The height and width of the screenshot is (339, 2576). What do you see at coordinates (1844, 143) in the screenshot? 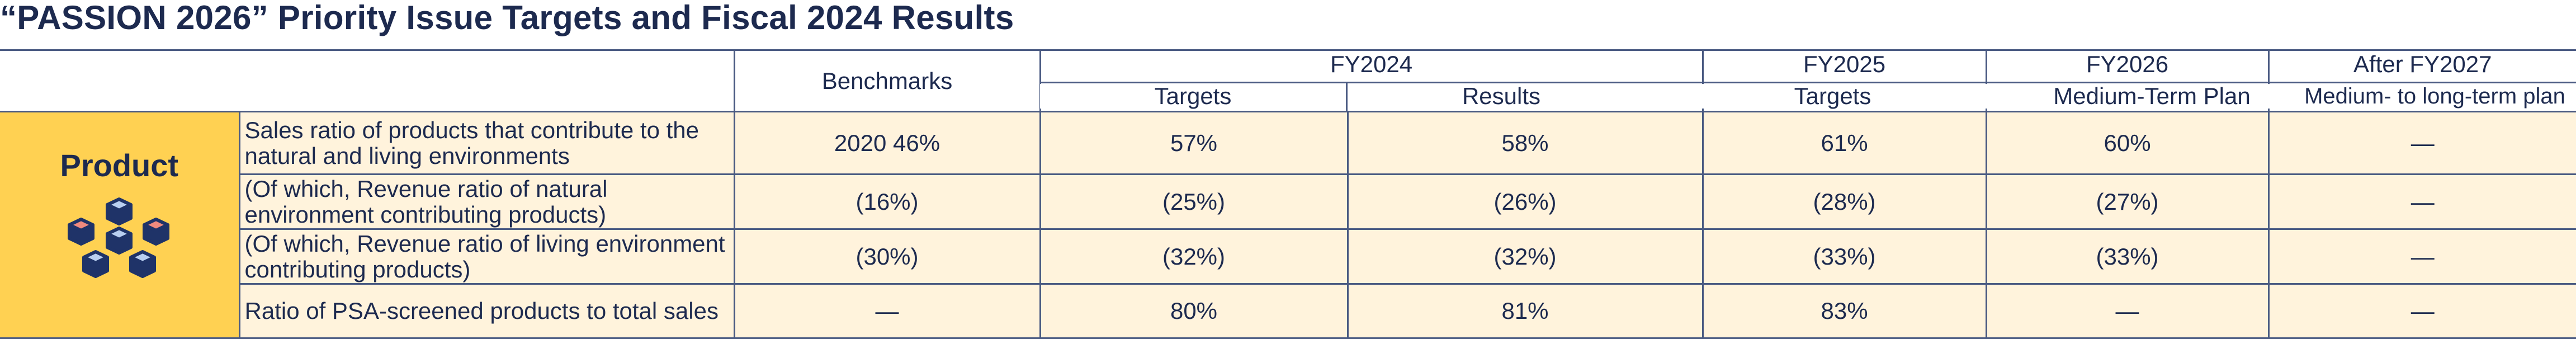
I see `fy2025-target-value: 61%` at bounding box center [1844, 143].